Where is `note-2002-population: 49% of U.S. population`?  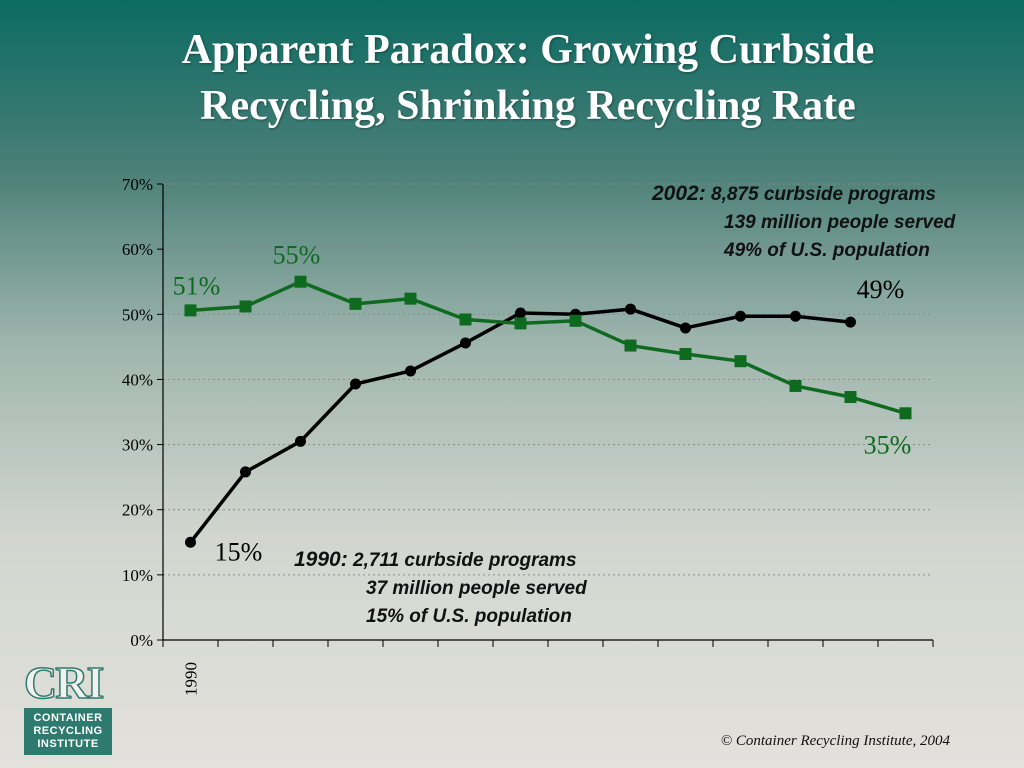 note-2002-population: 49% of U.S. population is located at coordinates (827, 250).